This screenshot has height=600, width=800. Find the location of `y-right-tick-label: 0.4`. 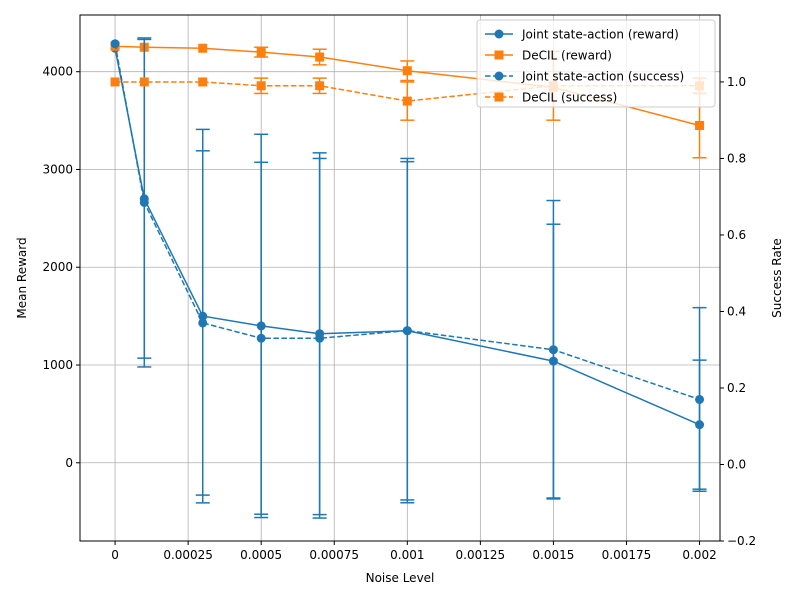

y-right-tick-label: 0.4 is located at coordinates (736, 311).